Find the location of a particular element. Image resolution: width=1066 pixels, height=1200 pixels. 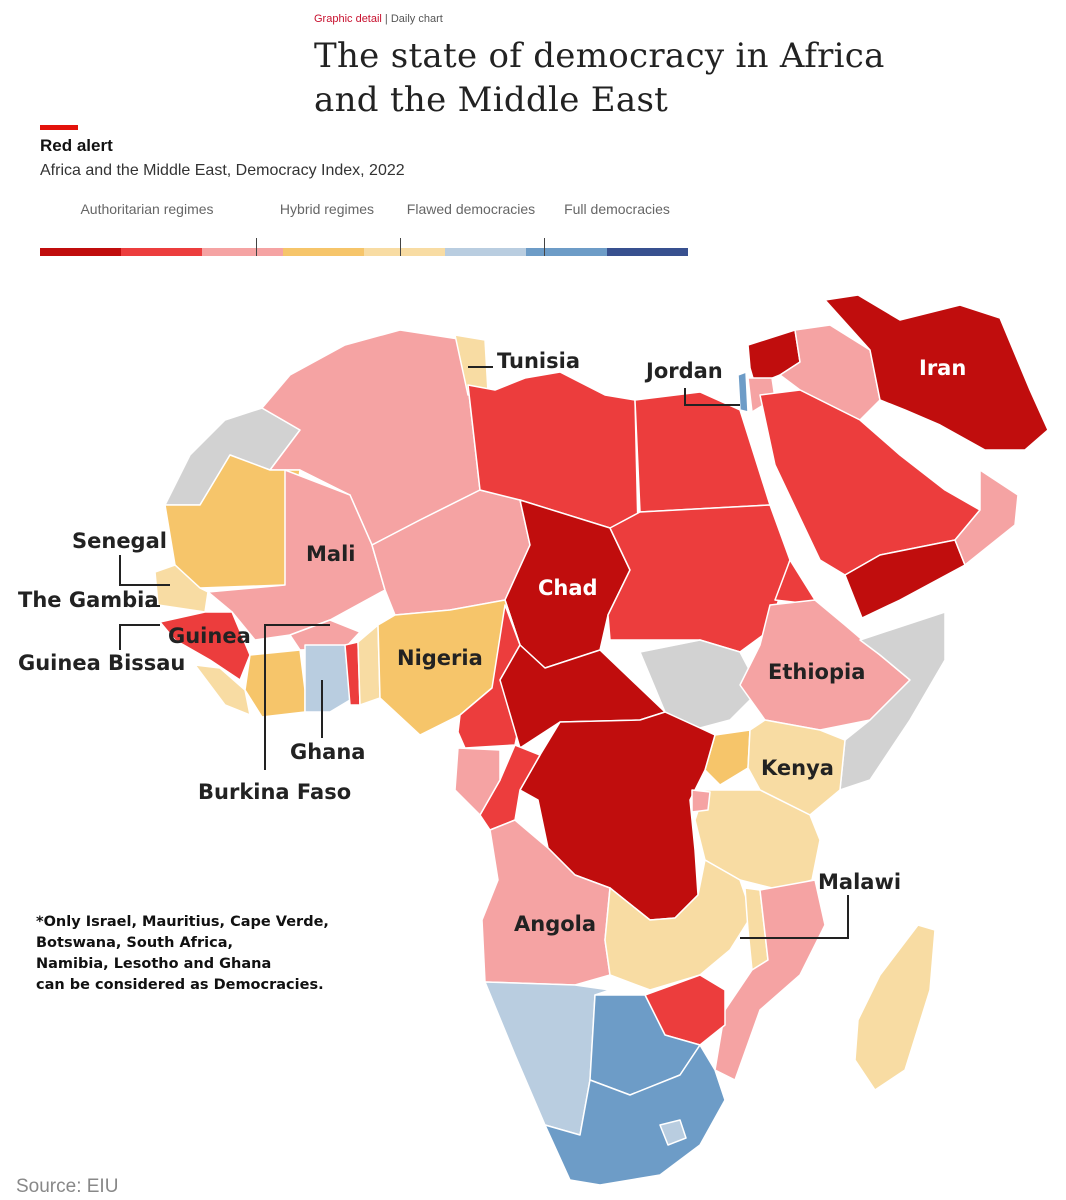

leader-jordan is located at coordinates (712, 397).